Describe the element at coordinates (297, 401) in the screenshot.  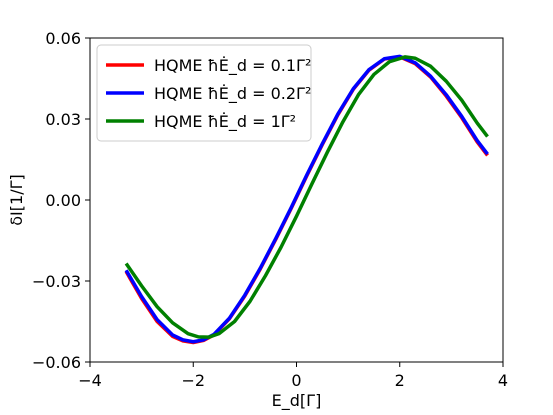
I see `x-axis-label: E_d[Γ]` at that location.